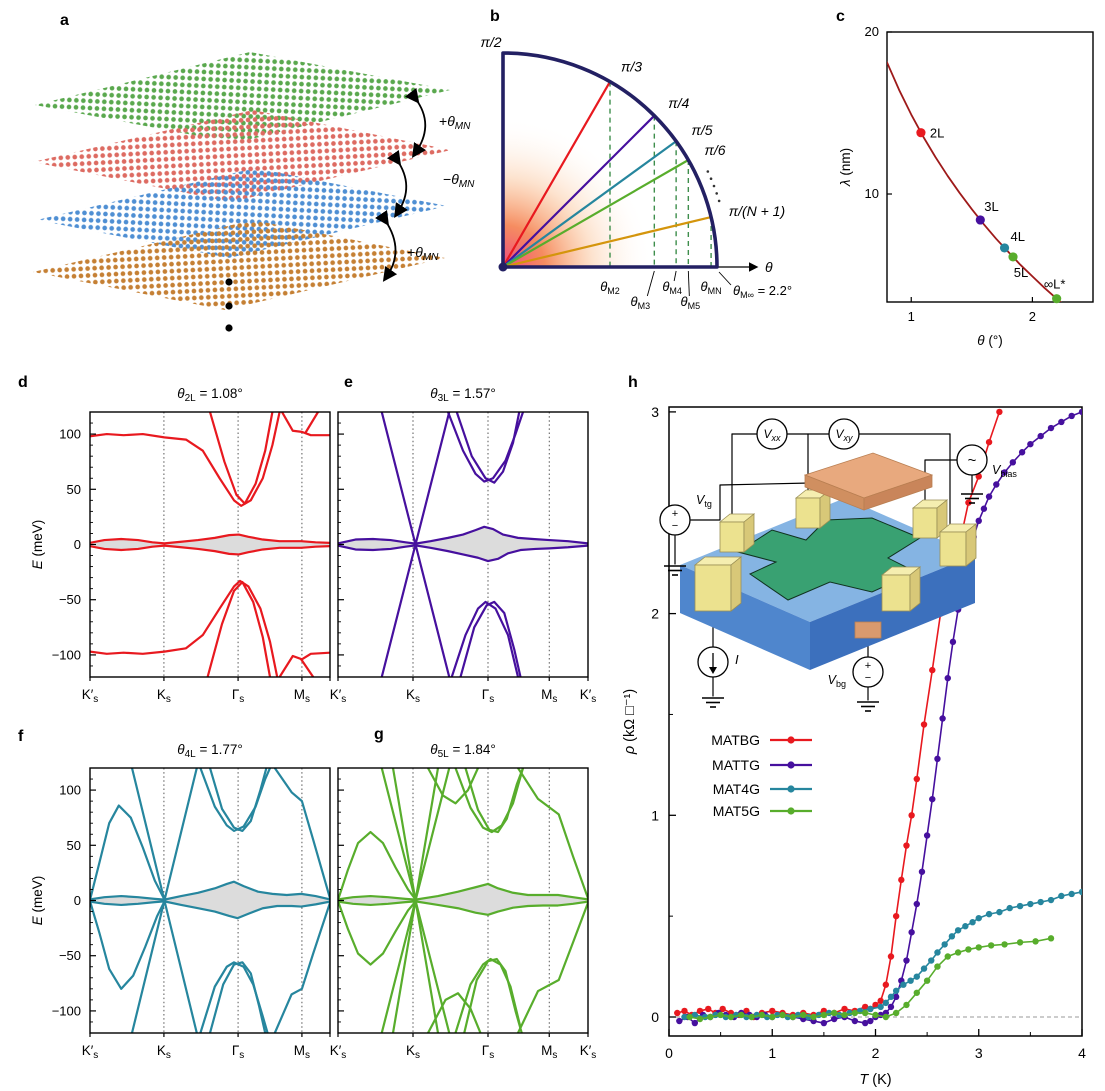 The width and height of the screenshot is (1105, 1091). Describe the element at coordinates (650, 283) in the screenshot. I see `label-connector` at that location.